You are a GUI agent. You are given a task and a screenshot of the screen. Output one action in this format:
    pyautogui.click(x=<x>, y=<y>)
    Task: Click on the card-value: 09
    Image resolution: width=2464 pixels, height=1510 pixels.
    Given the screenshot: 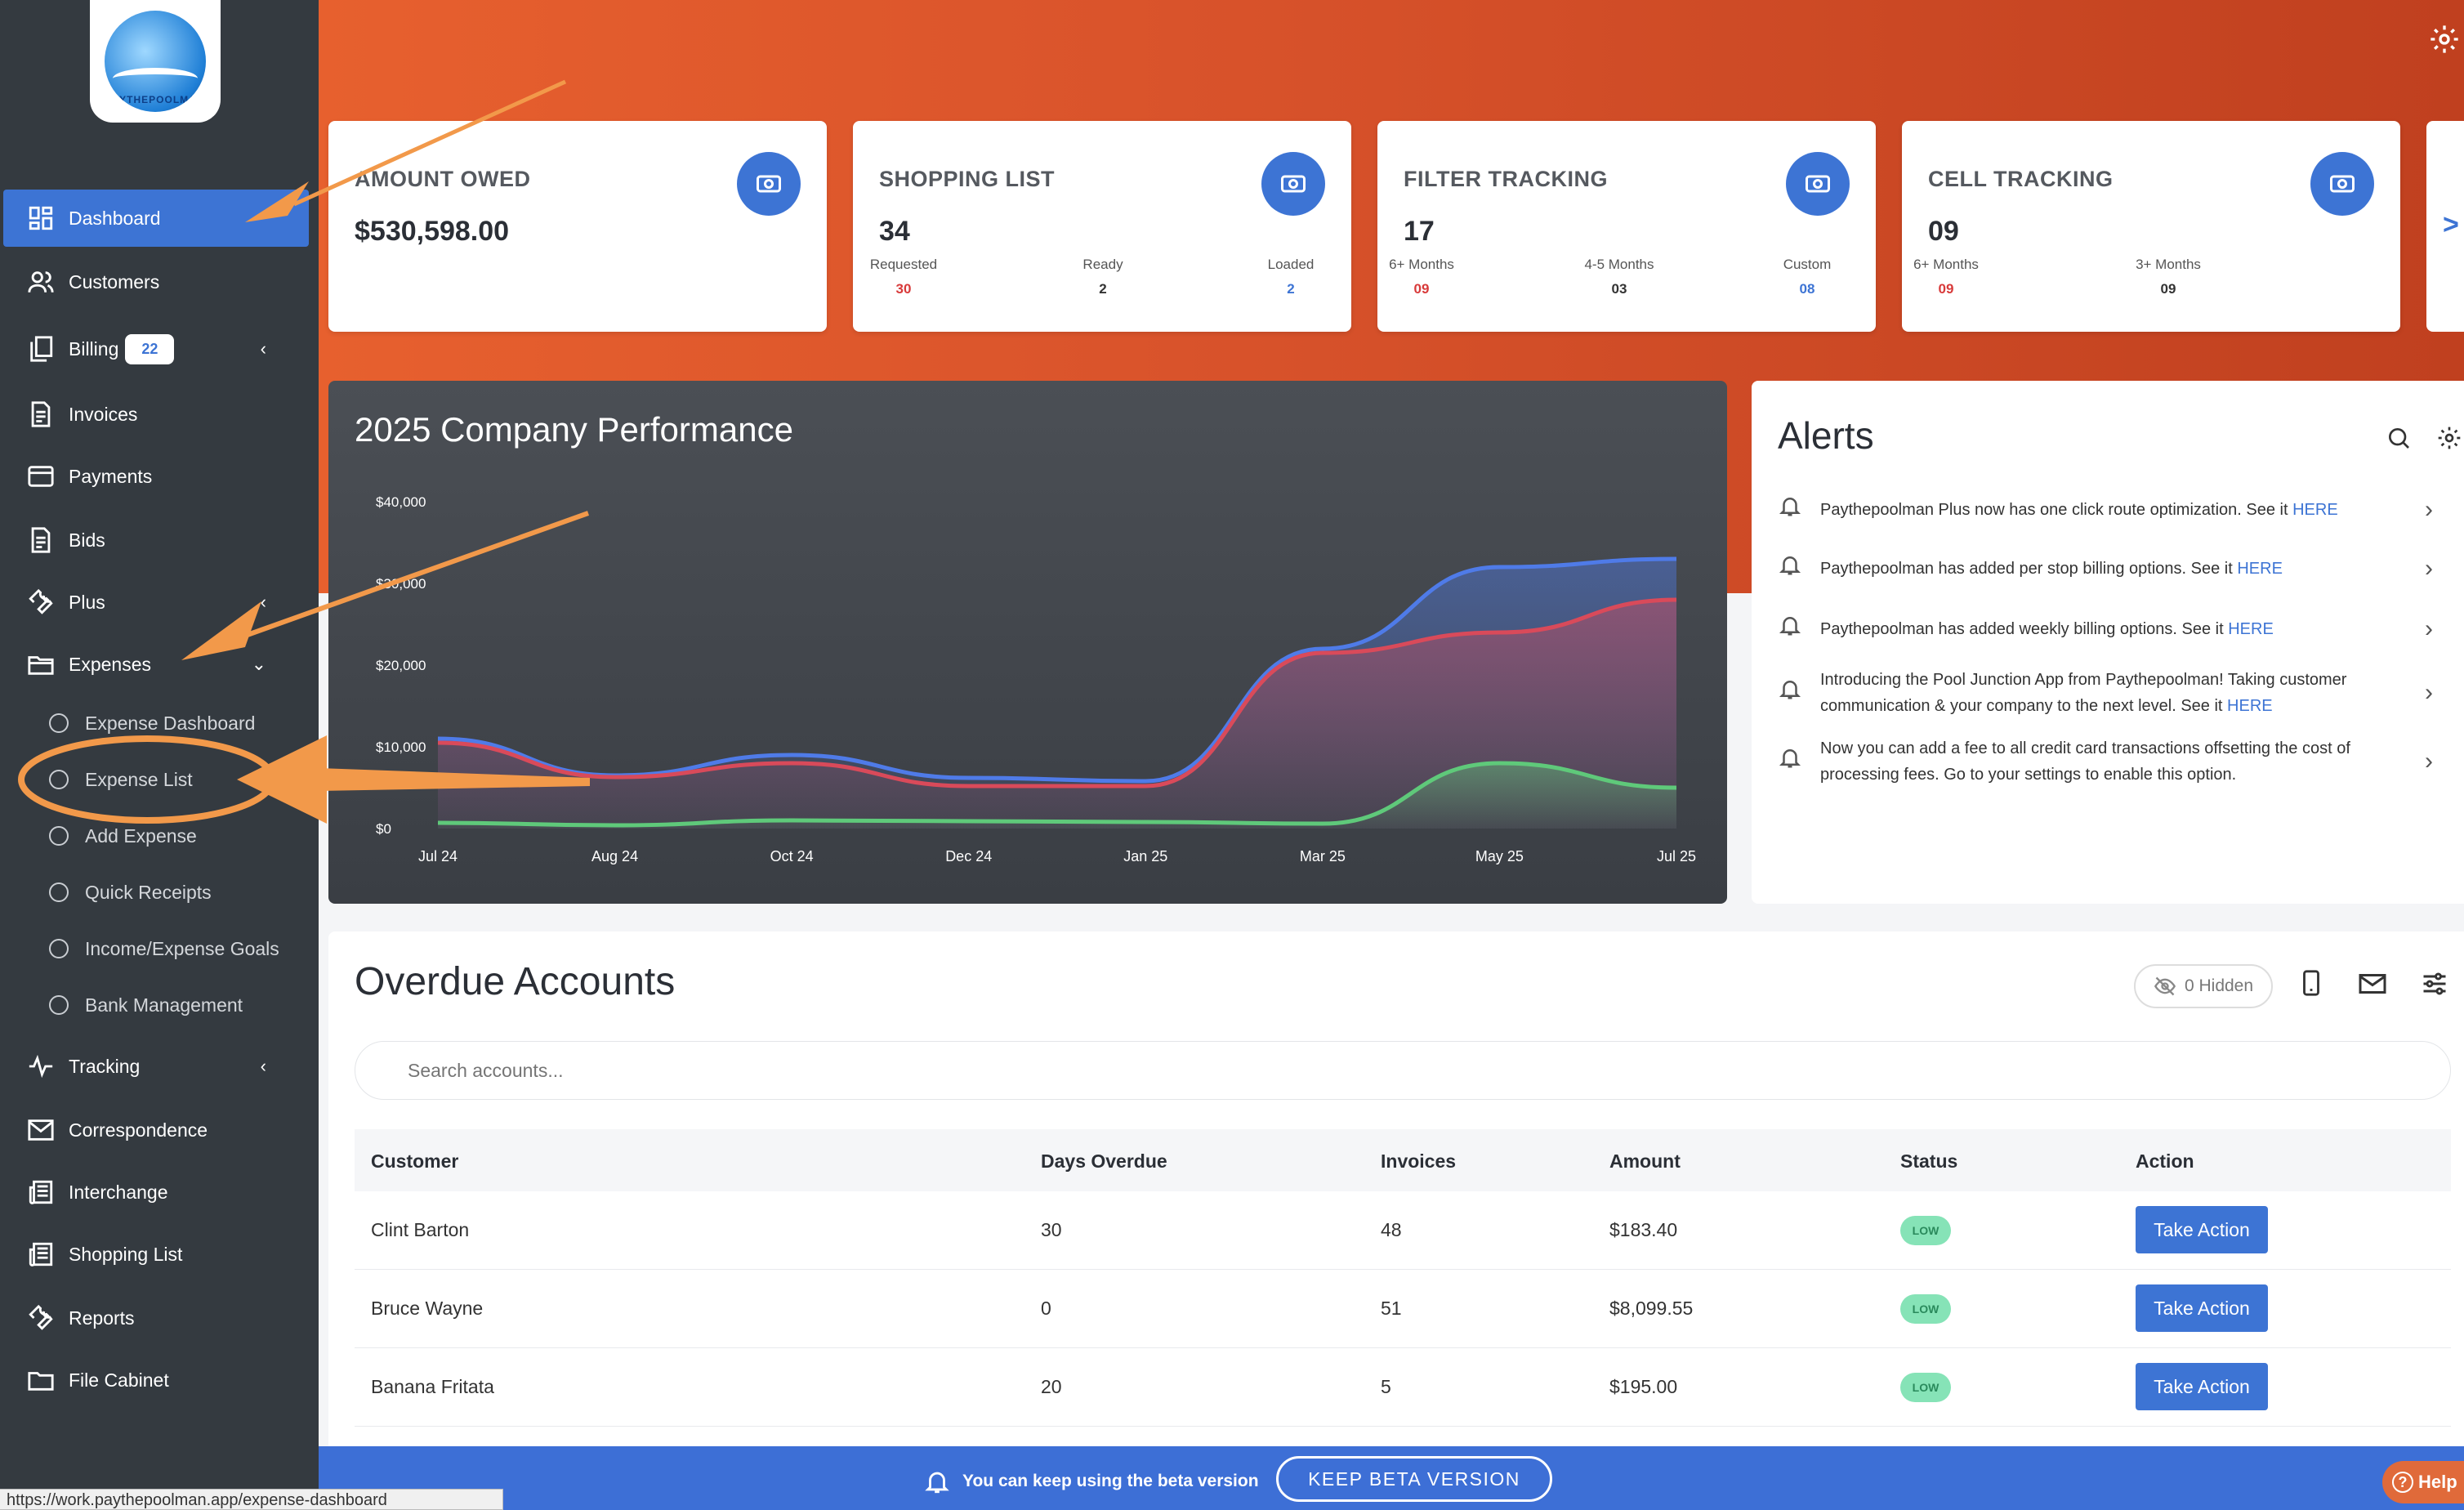 What is the action you would take?
    pyautogui.click(x=1943, y=231)
    